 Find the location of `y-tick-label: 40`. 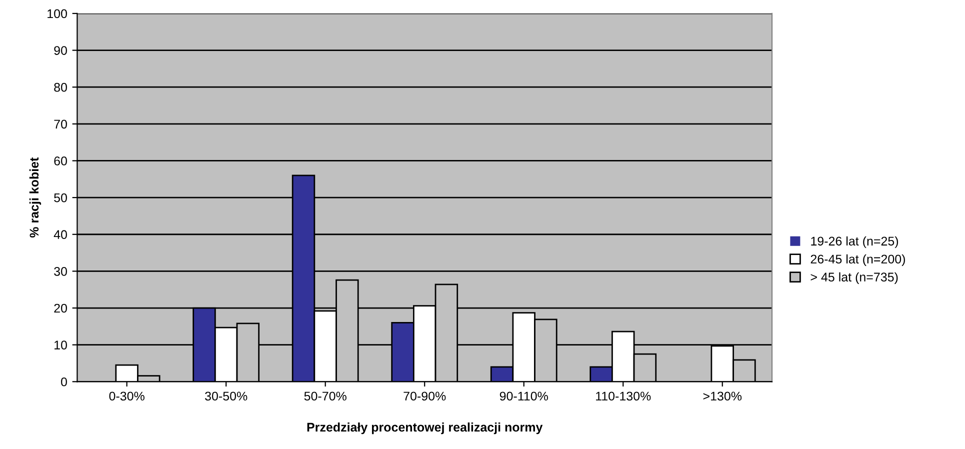

y-tick-label: 40 is located at coordinates (60, 235).